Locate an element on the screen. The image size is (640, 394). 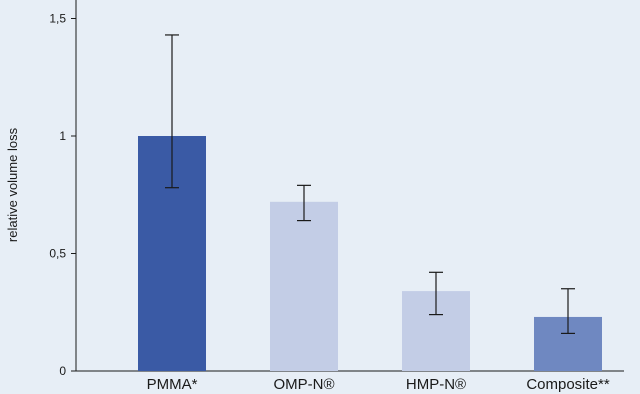
x-tick-label: OMP-N® is located at coordinates (303, 384).